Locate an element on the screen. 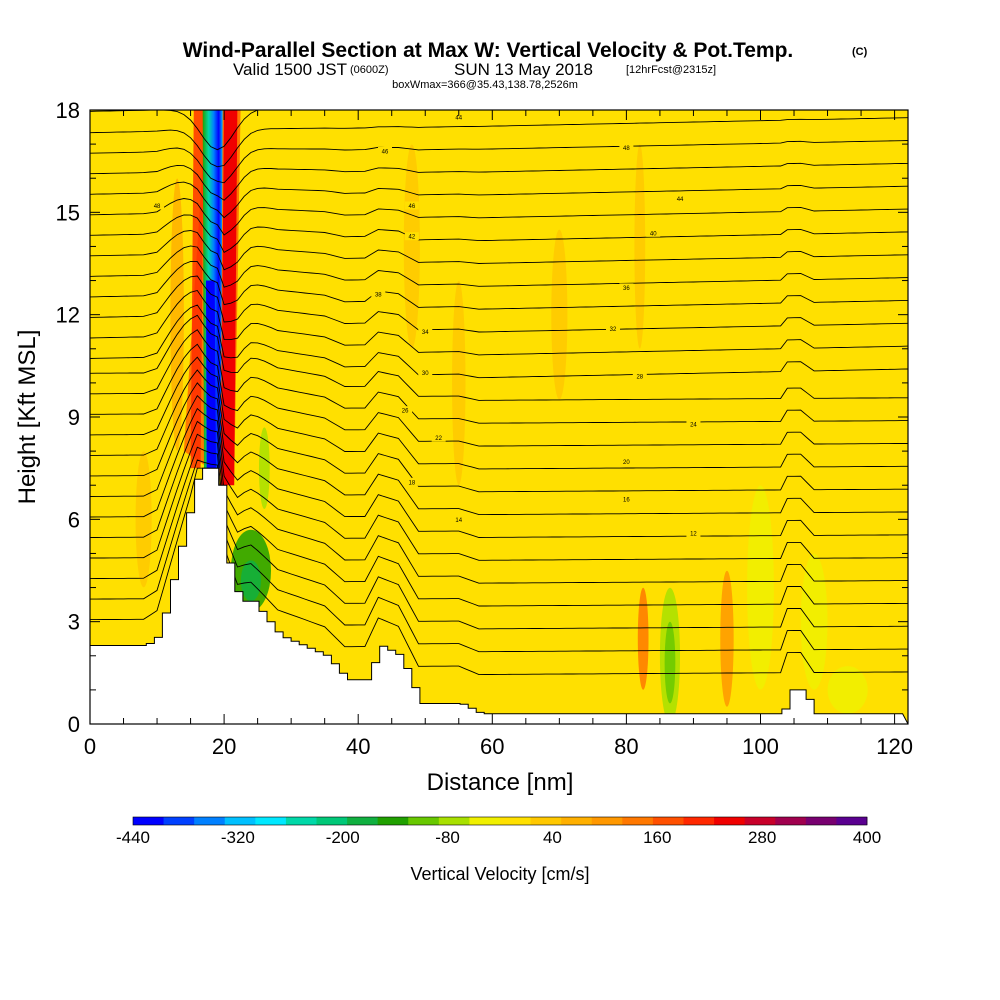  isentrope-label-text: 18 is located at coordinates (411, 483).